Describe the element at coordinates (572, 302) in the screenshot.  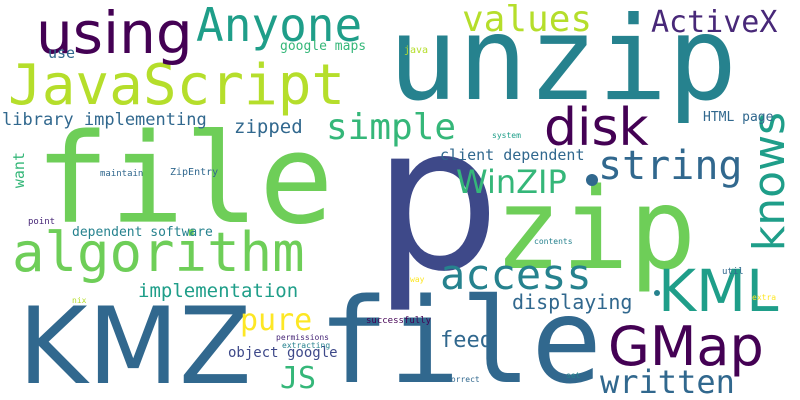
I see `word-displaying: displaying` at that location.